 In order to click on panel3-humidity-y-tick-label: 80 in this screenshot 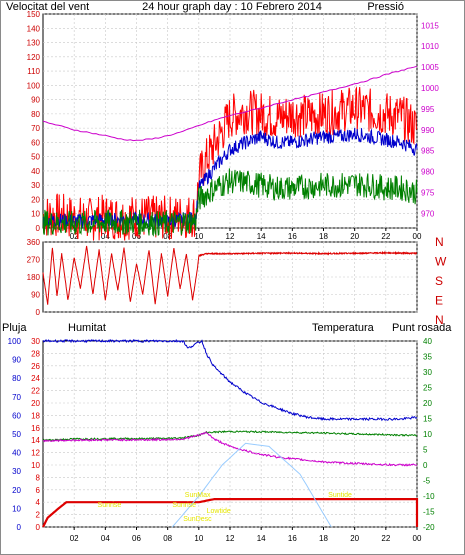, I will do `click(16, 378)`.